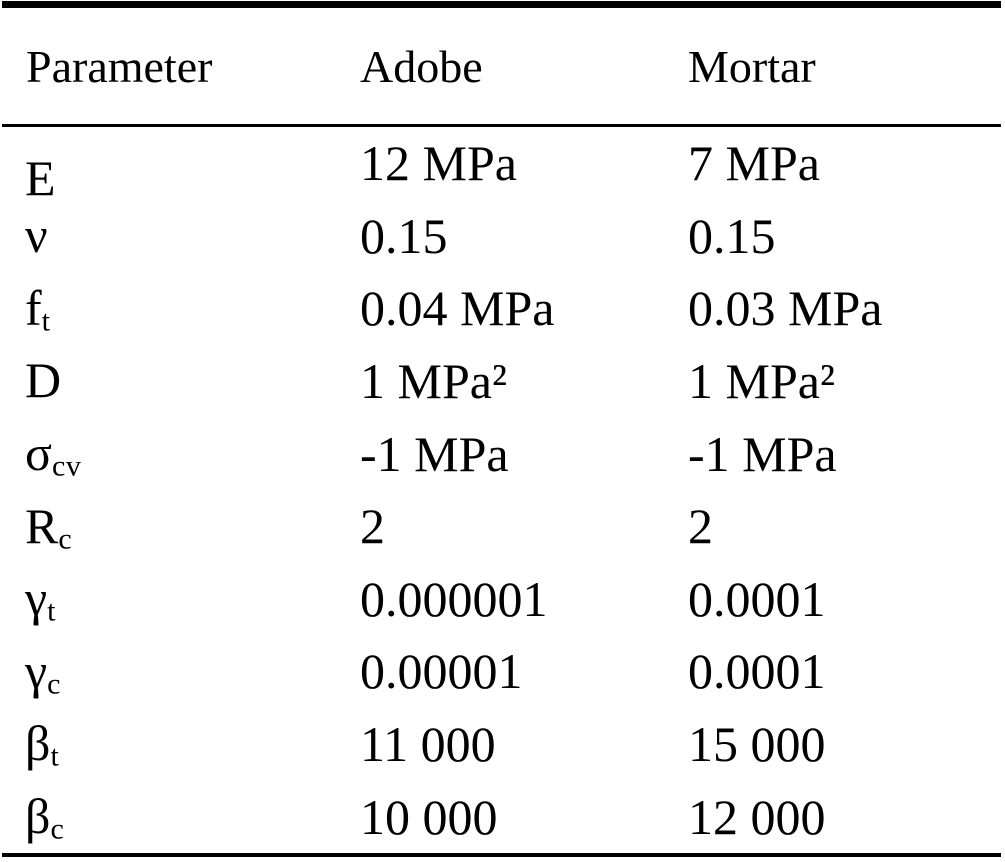  Describe the element at coordinates (434, 453) in the screenshot. I see `adobe-value-cell: -1 MPa` at that location.